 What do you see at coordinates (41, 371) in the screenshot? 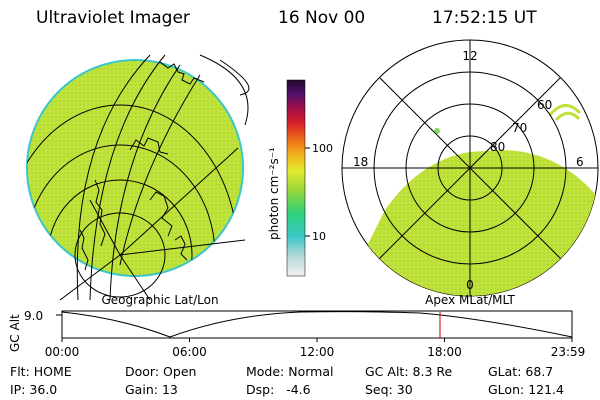
I see `field-flt: Flt: HOME` at bounding box center [41, 371].